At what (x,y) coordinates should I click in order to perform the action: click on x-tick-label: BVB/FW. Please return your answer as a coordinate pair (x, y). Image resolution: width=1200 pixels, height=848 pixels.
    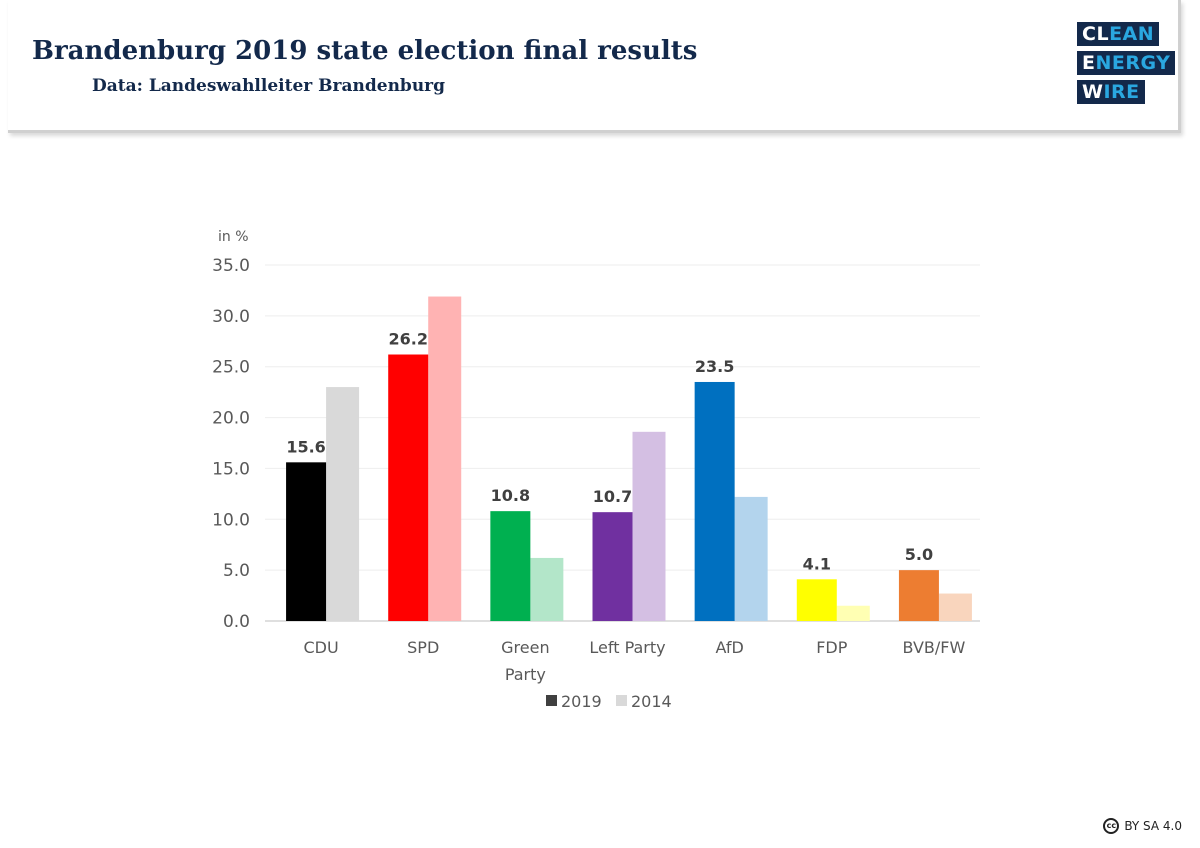
    Looking at the image, I should click on (934, 647).